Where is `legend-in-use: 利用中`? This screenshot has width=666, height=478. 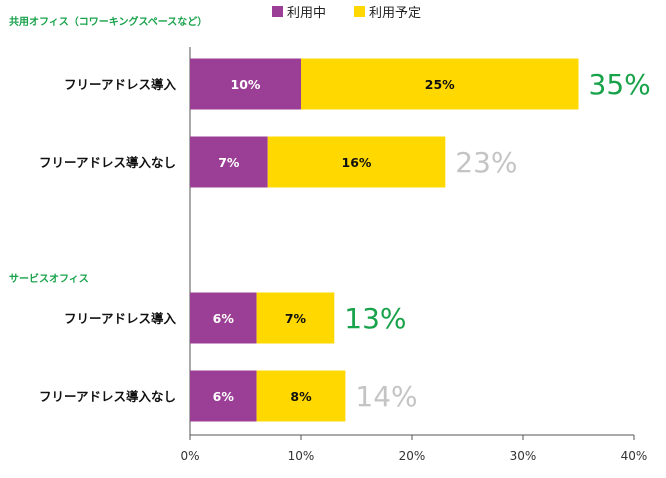 legend-in-use: 利用中 is located at coordinates (299, 12).